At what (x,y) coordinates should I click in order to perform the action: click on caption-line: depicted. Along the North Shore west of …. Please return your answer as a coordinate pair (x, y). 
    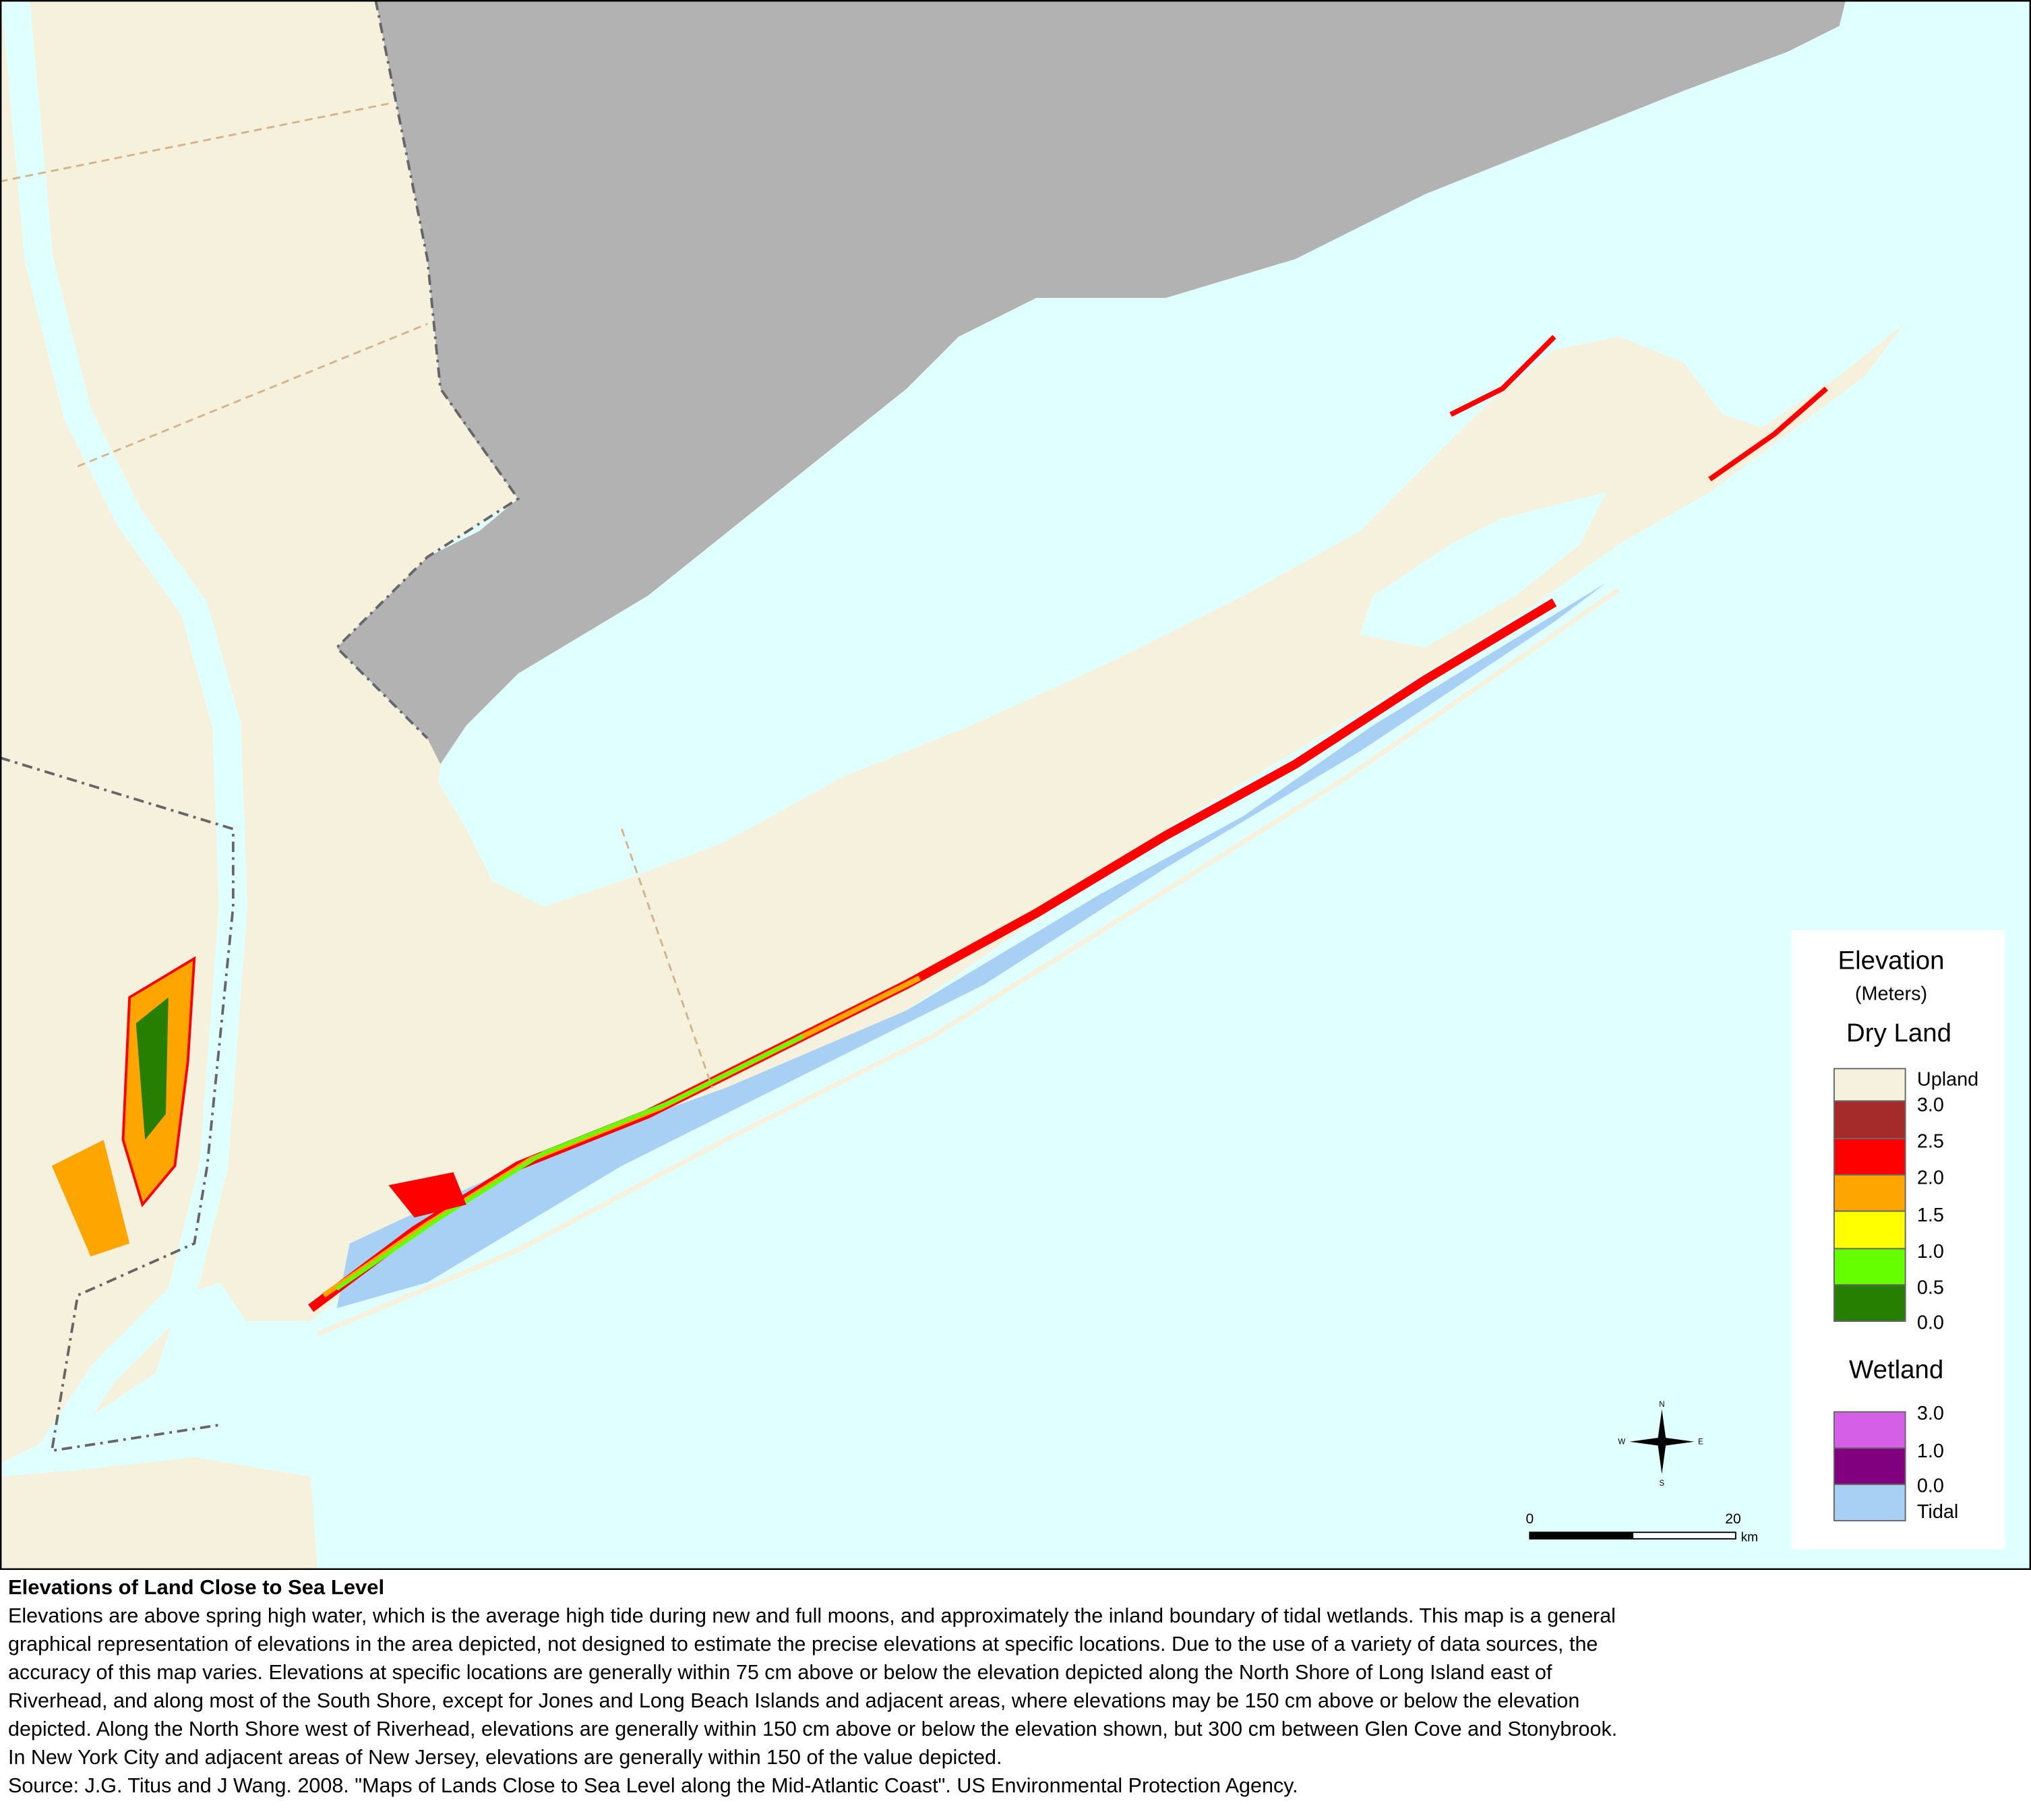
    Looking at the image, I should click on (813, 1729).